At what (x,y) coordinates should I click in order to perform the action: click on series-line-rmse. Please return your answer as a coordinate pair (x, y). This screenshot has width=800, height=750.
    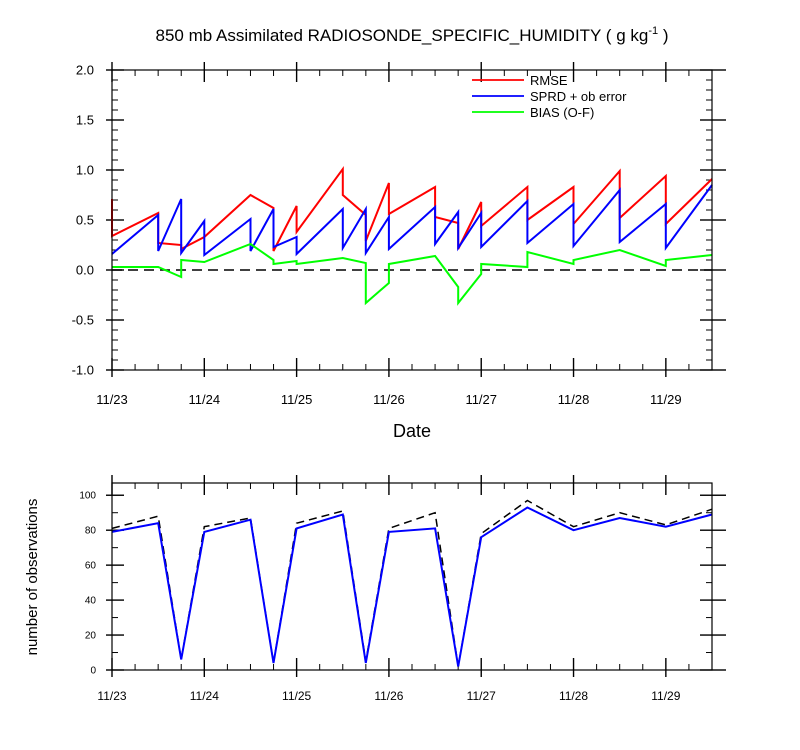
    Looking at the image, I should click on (412, 208).